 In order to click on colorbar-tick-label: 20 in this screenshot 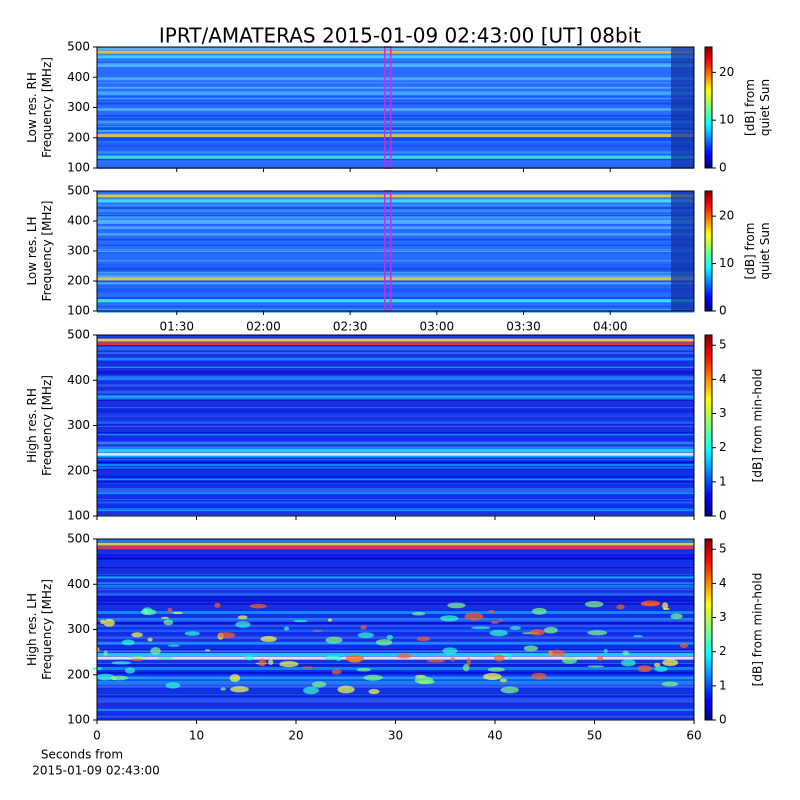, I will do `click(726, 72)`.